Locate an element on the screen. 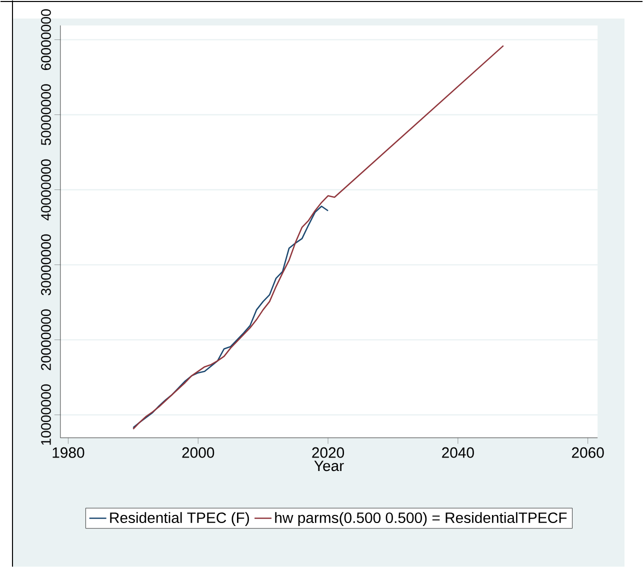 The image size is (643, 567). y-tick-label: 30000000 is located at coordinates (46, 265).